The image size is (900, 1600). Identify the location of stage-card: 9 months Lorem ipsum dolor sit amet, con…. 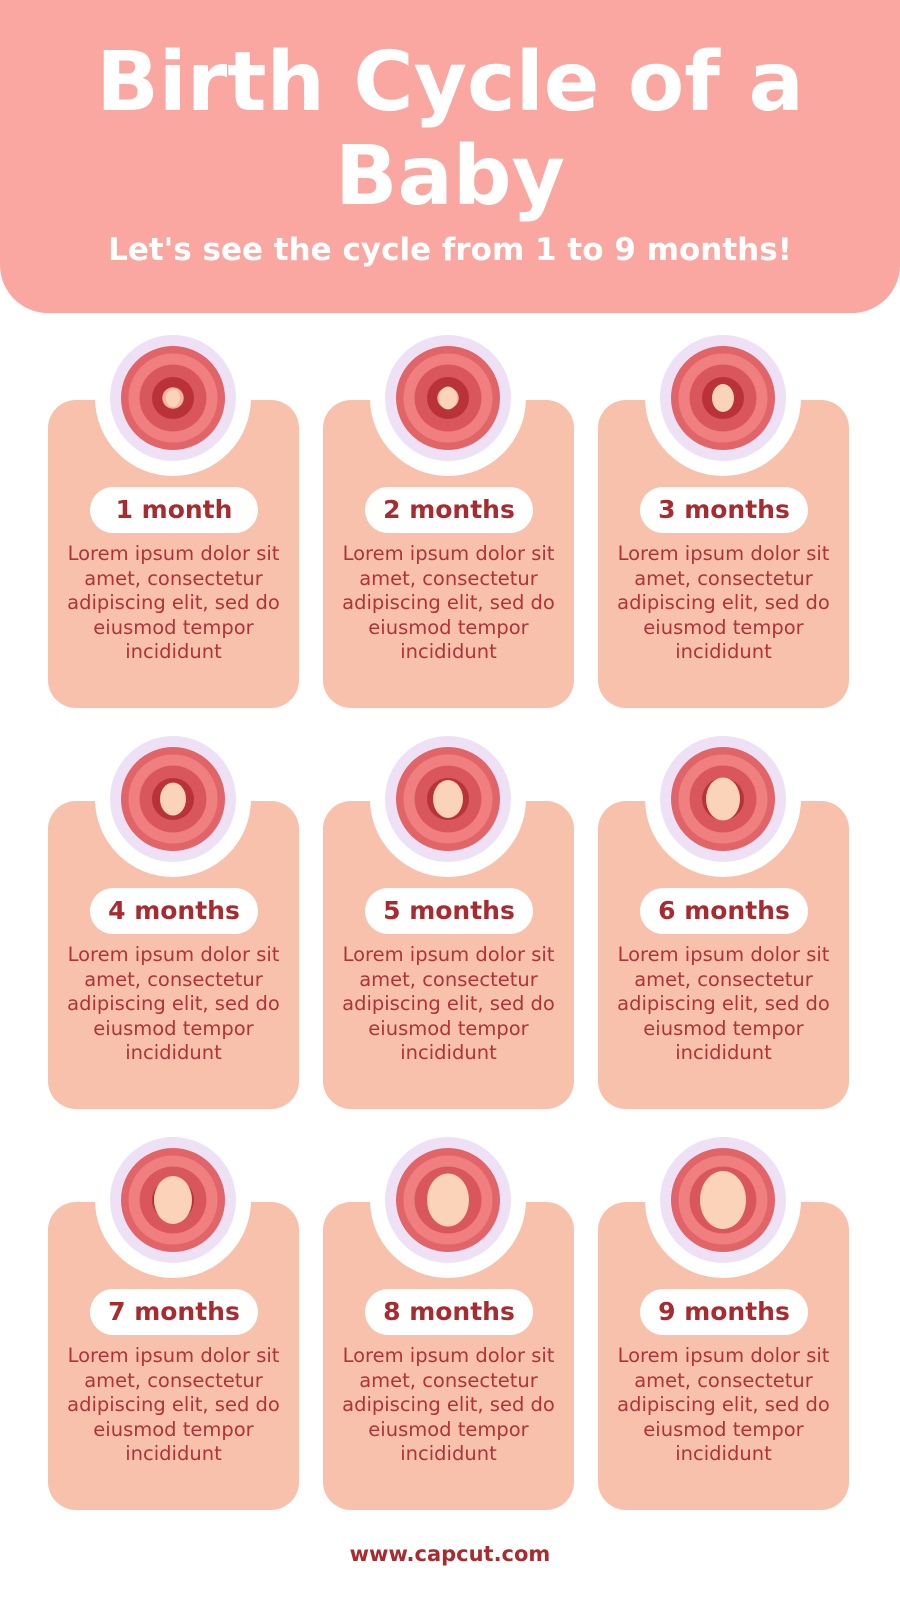
(723, 1316).